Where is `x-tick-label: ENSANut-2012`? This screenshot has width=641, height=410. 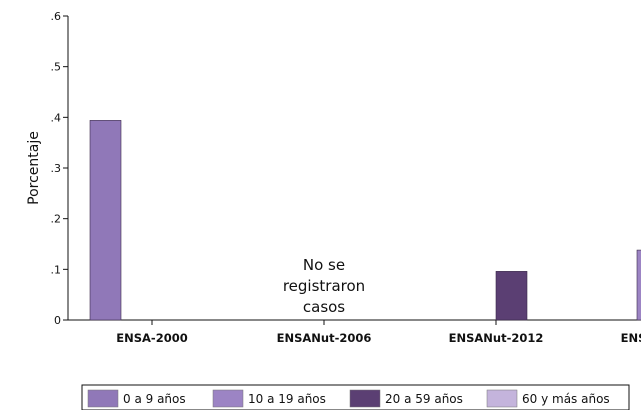
x-tick-label: ENSANut-2012 is located at coordinates (496, 338).